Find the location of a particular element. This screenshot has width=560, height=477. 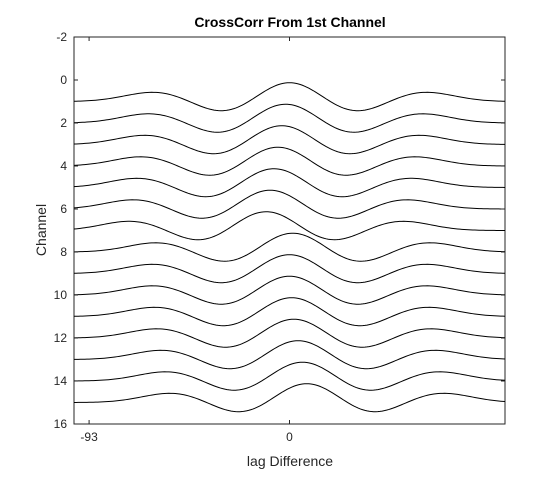

y-tick-label: 4 is located at coordinates (63, 166).